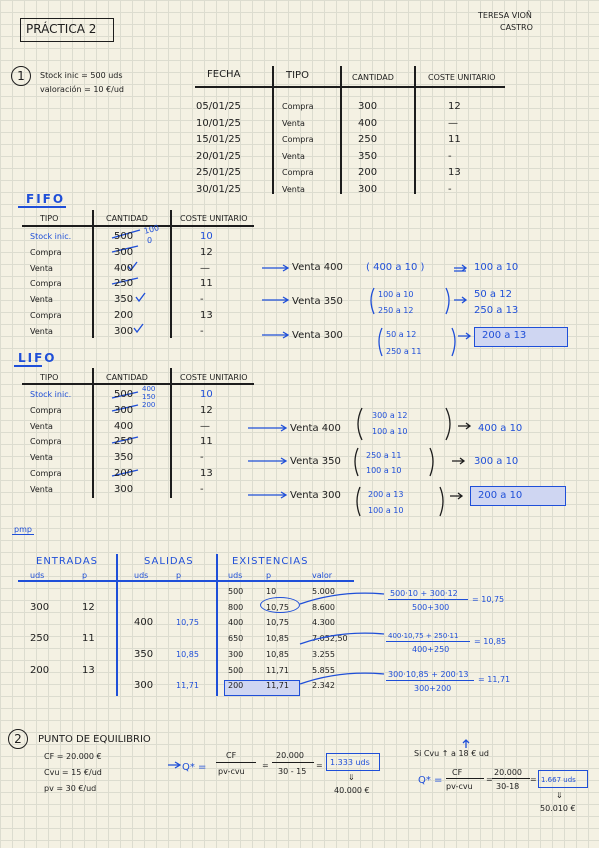 The width and height of the screenshot is (599, 848). Describe the element at coordinates (37, 358) in the screenshot. I see `lifo-heading: LIFO` at that location.